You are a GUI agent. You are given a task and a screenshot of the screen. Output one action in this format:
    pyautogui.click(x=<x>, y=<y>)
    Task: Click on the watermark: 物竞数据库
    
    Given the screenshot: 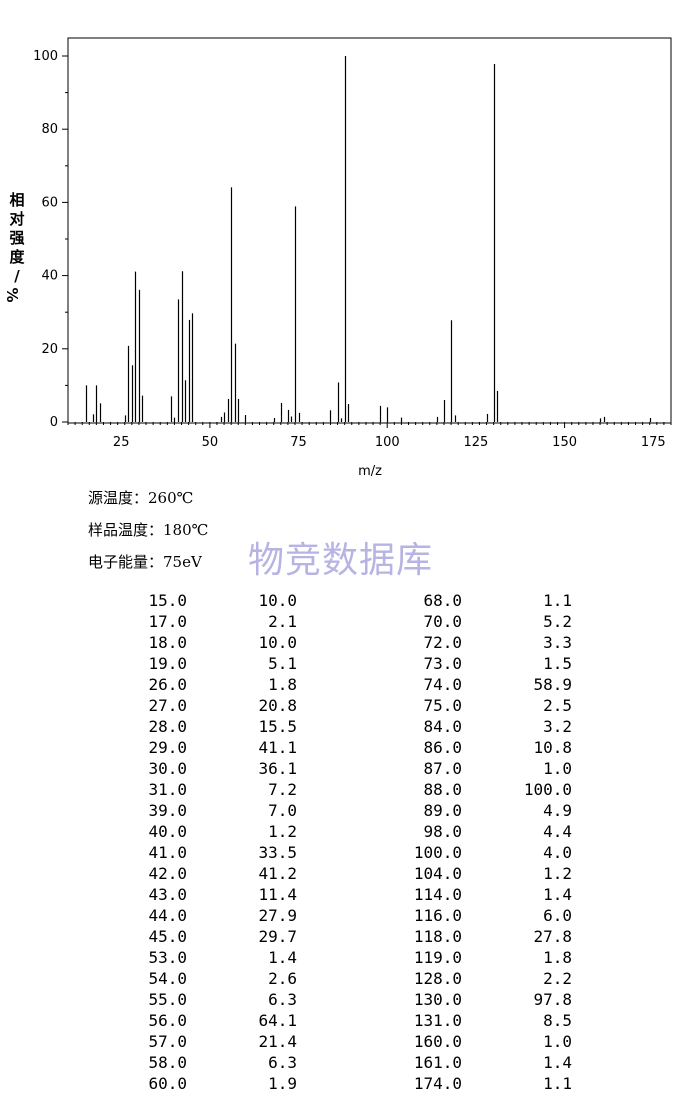 What is the action you would take?
    pyautogui.click(x=341, y=560)
    